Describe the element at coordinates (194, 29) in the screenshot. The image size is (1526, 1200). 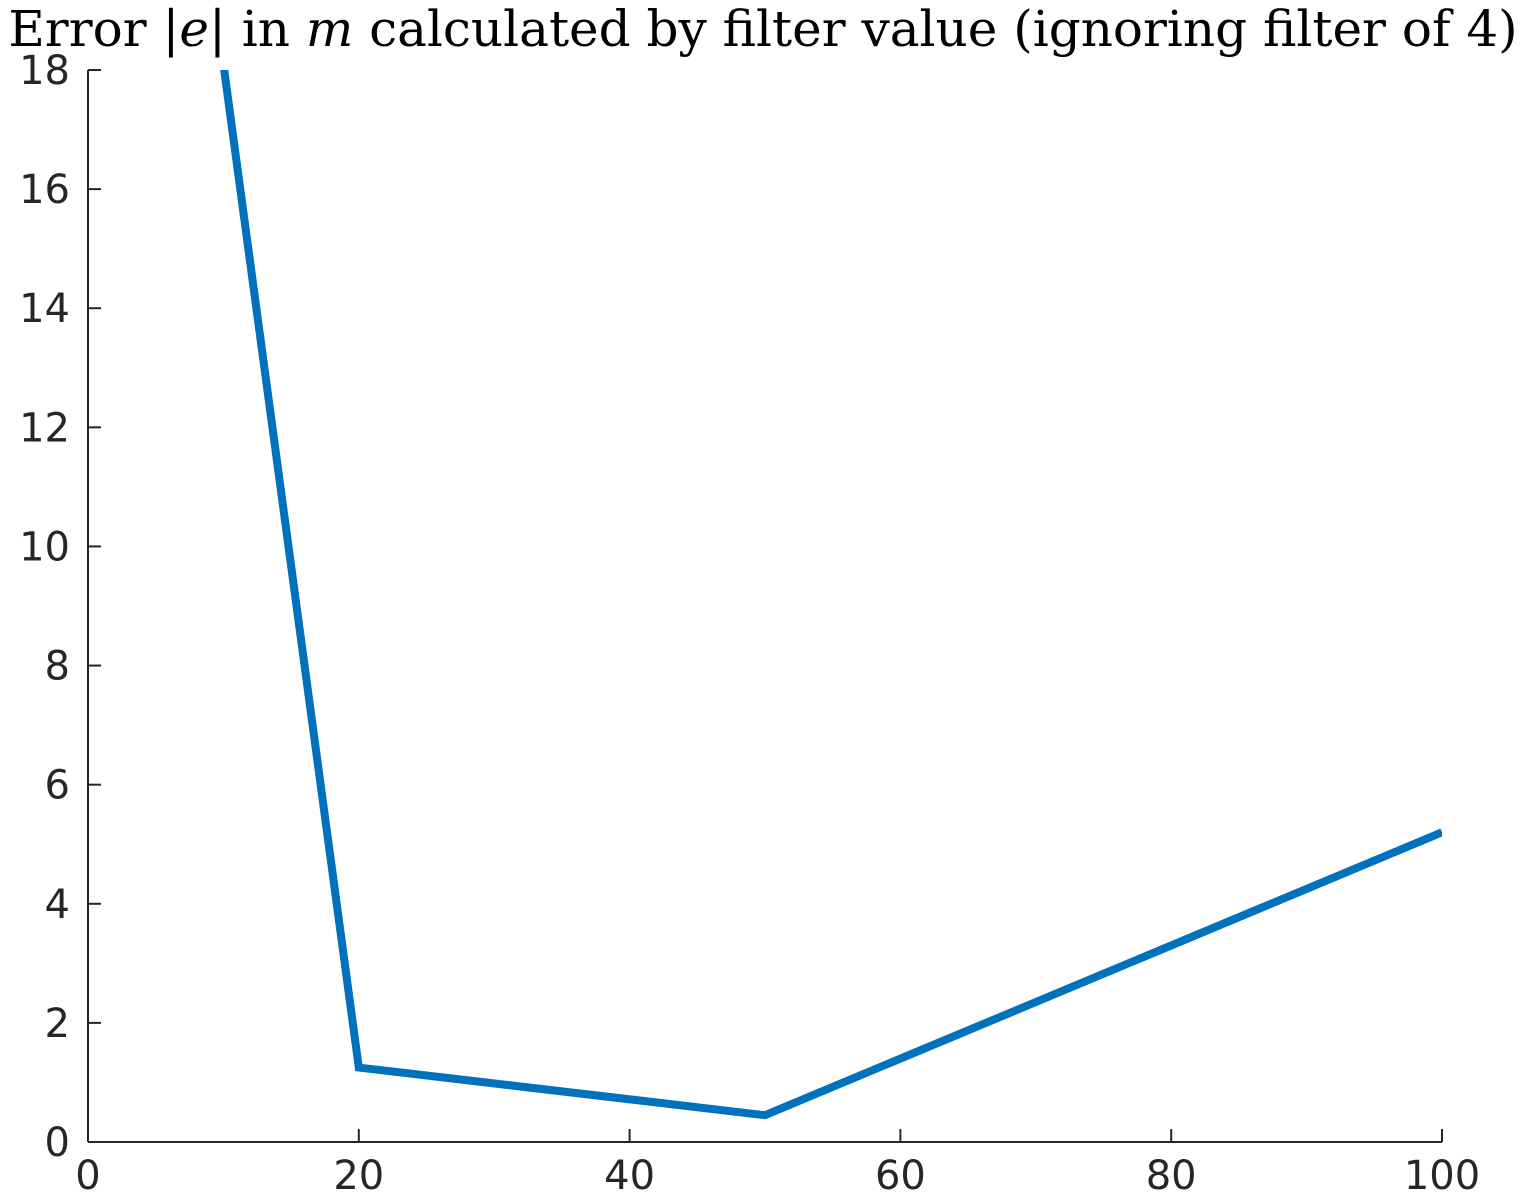
I see `title-var-e: e` at that location.